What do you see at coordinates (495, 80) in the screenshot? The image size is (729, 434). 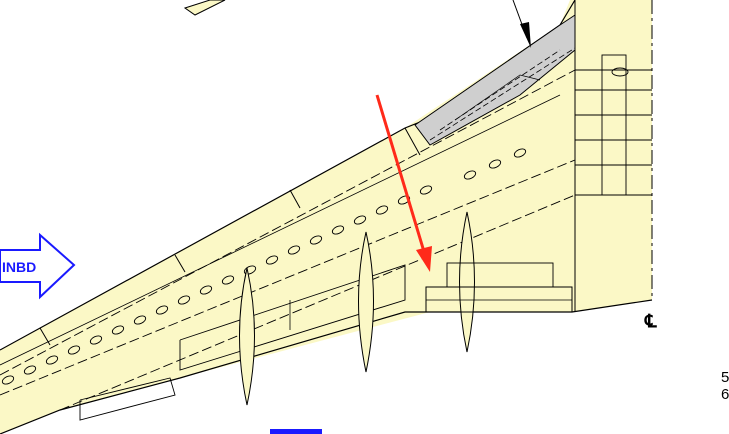 I see `gray-flap-panel` at bounding box center [495, 80].